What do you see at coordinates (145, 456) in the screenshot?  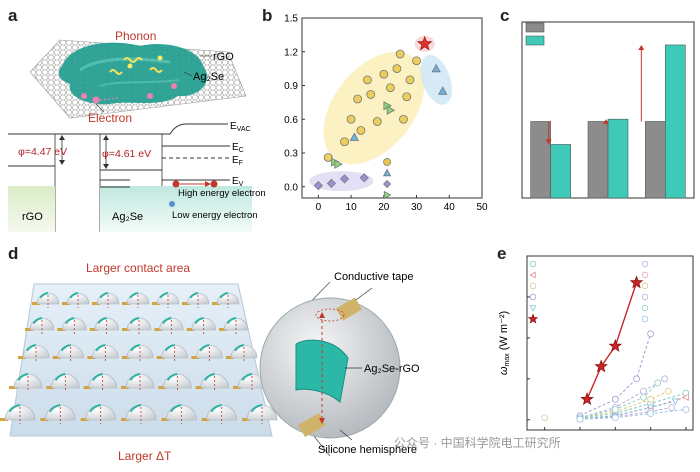 I see `larger-delta-t-label: Larger ΔT` at bounding box center [145, 456].